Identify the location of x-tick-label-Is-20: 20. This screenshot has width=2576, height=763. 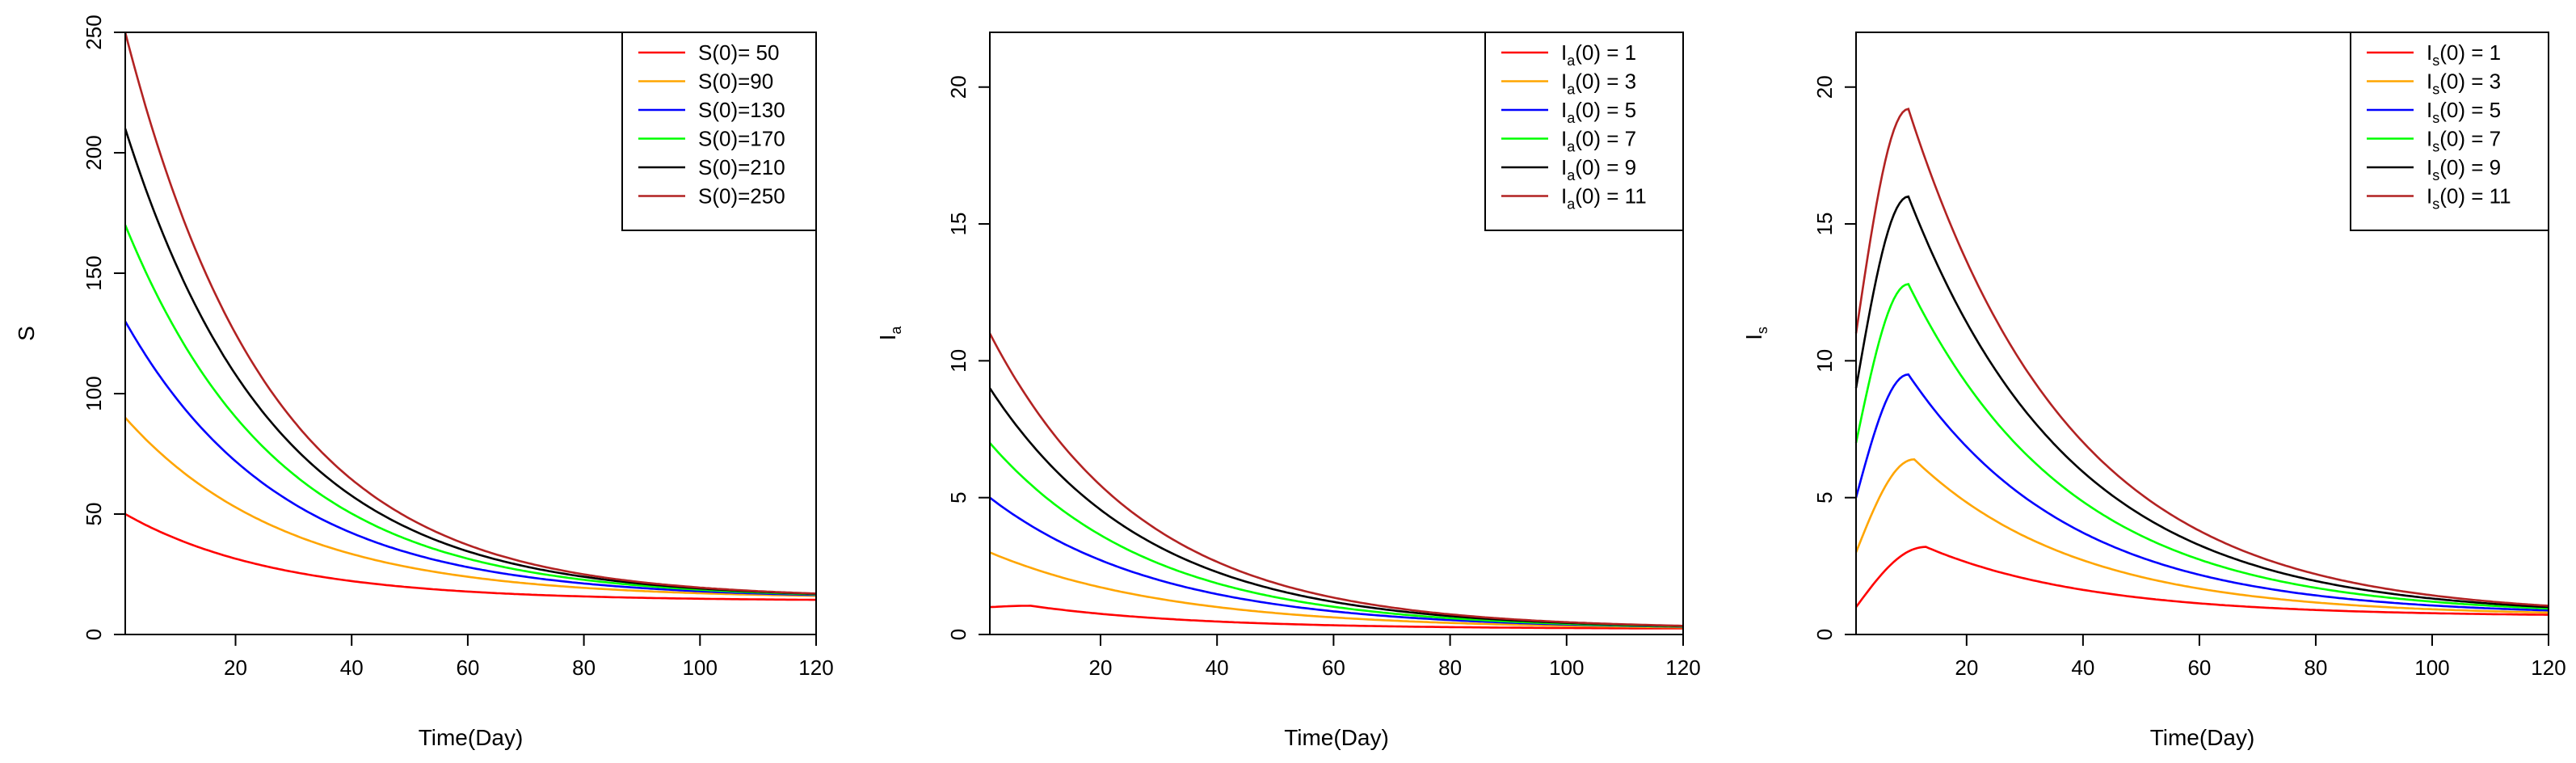
(1966, 668).